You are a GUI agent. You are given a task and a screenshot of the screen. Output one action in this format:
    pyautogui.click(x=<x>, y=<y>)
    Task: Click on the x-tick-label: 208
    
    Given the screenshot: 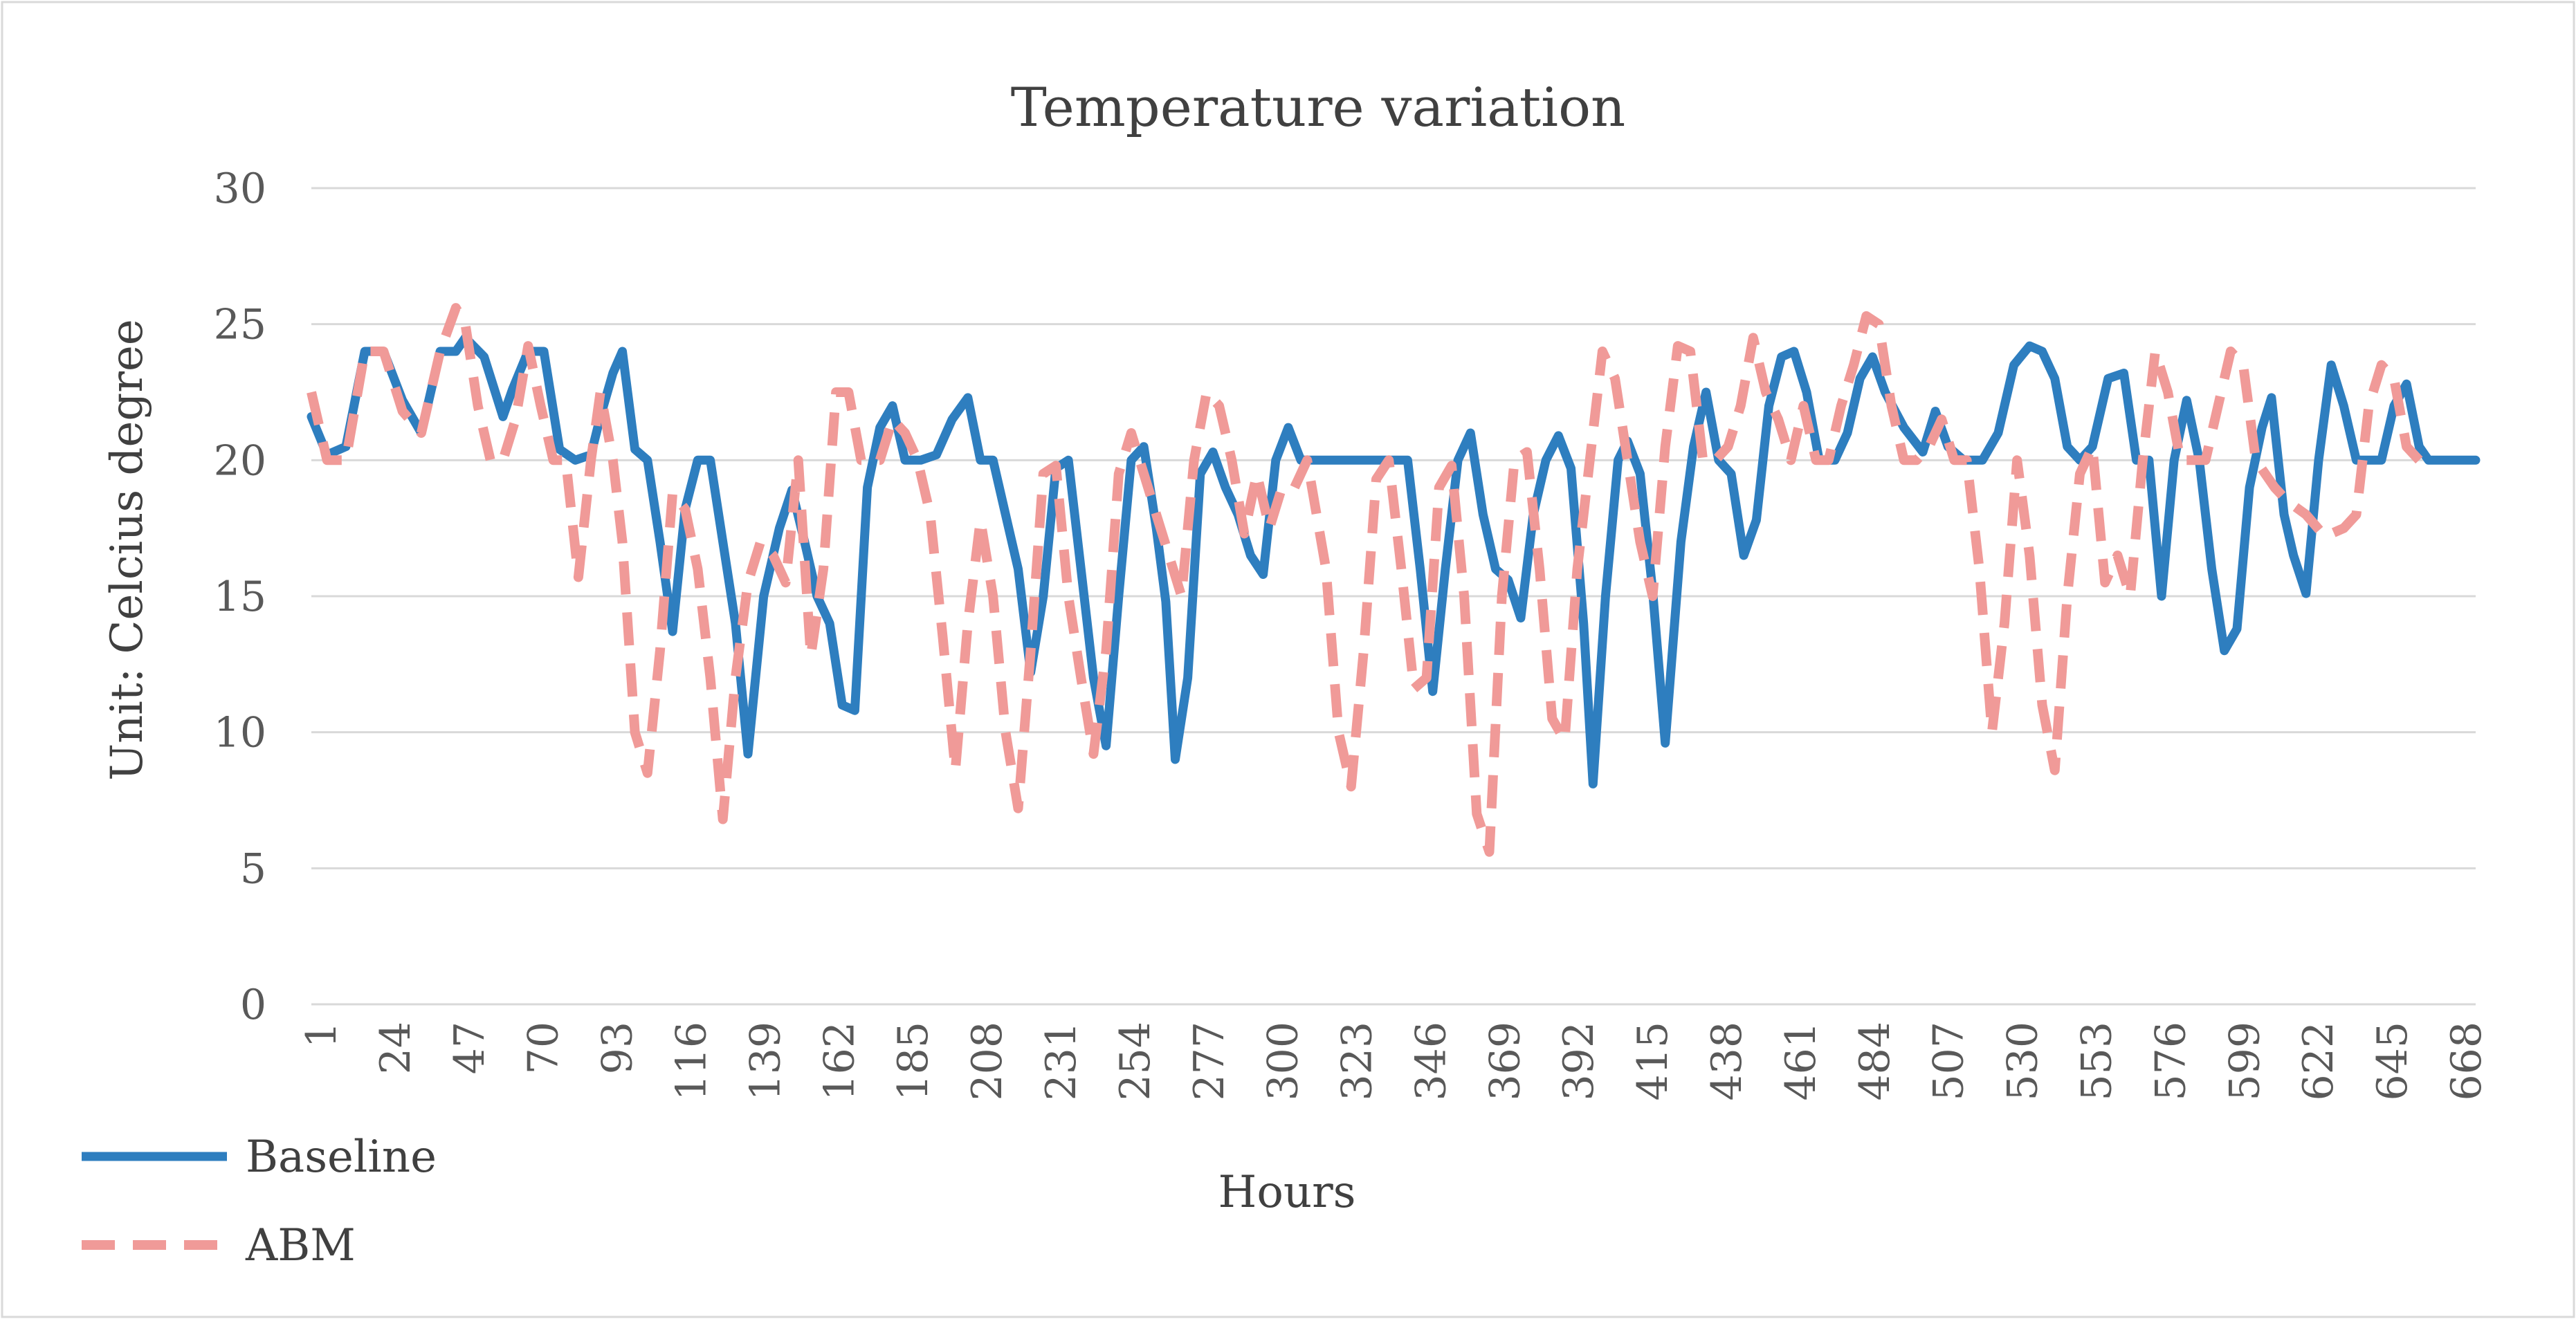 What is the action you would take?
    pyautogui.click(x=988, y=1062)
    